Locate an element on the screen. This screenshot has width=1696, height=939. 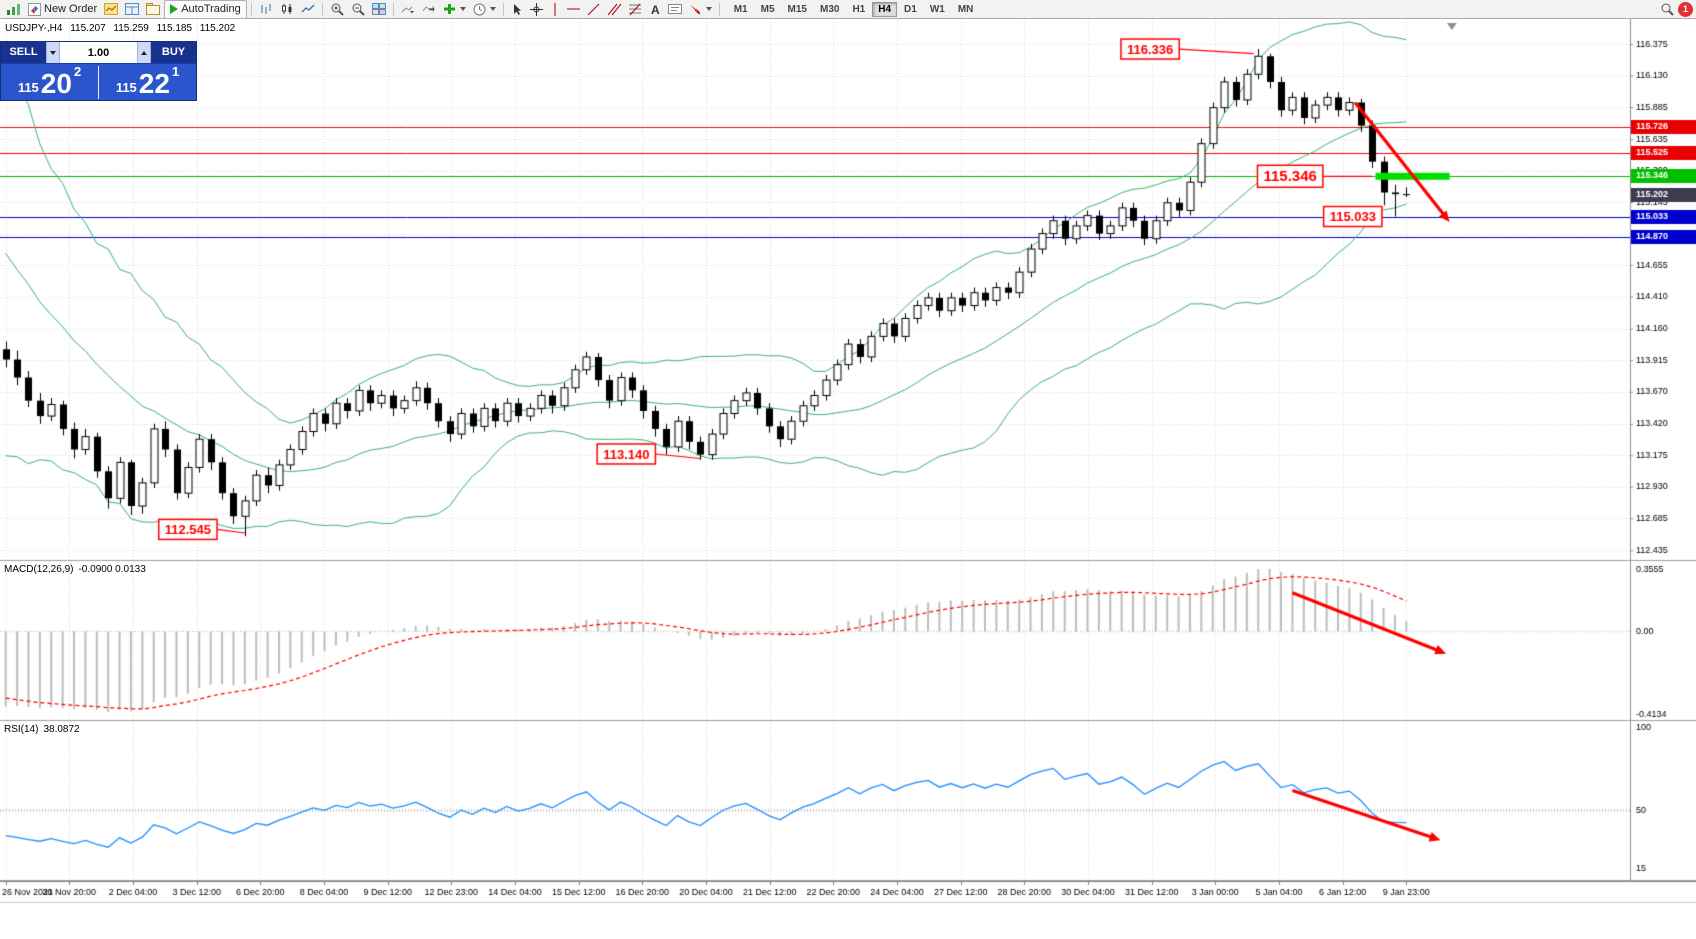
notifications-badge: 1 is located at coordinates (1685, 9).